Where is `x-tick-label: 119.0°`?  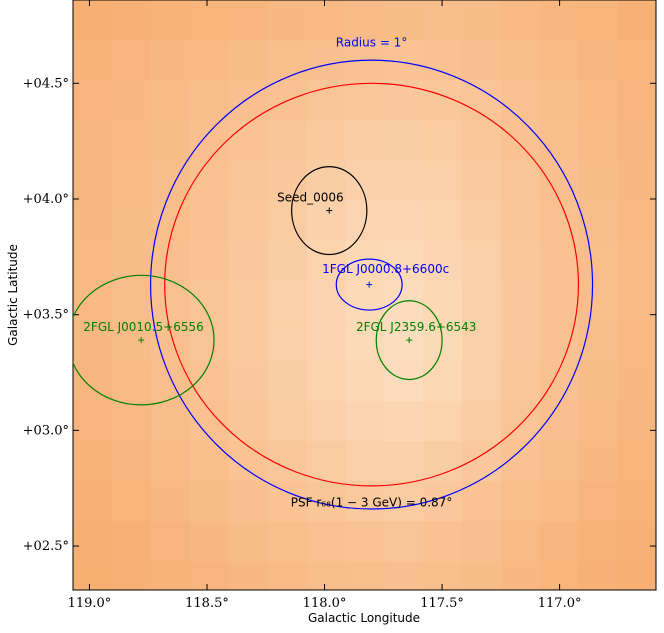
x-tick-label: 119.0° is located at coordinates (90, 603).